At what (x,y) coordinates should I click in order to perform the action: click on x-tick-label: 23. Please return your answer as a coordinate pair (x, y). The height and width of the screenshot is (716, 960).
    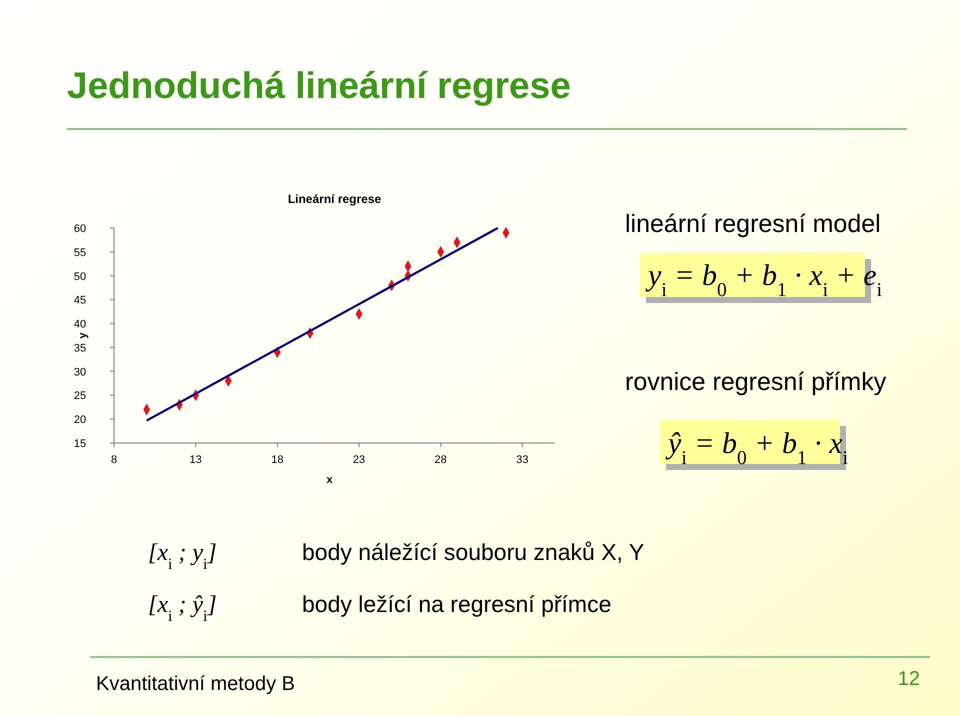
    Looking at the image, I should click on (359, 460).